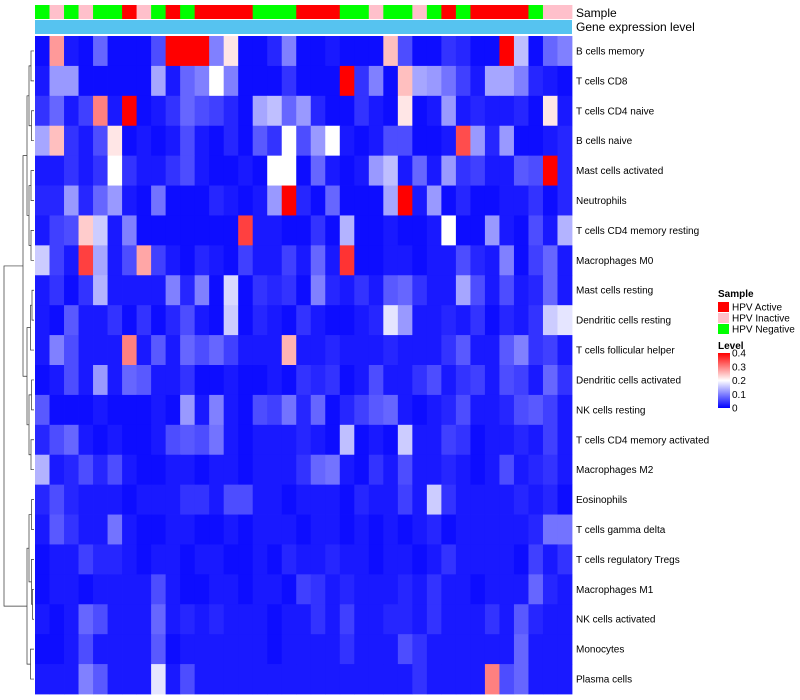 The image size is (800, 700). Describe the element at coordinates (304, 19) in the screenshot. I see `column-annotation-bars` at that location.